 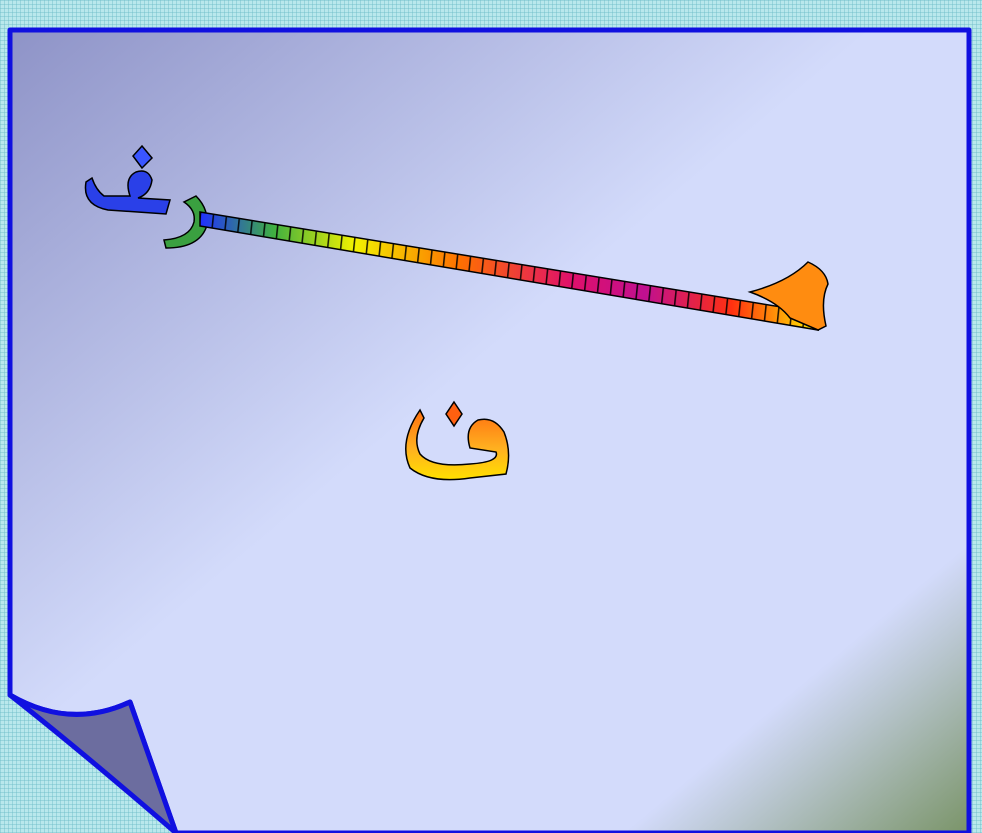 What do you see at coordinates (788, 296) in the screenshot?
I see `haa-letter-glyph` at bounding box center [788, 296].